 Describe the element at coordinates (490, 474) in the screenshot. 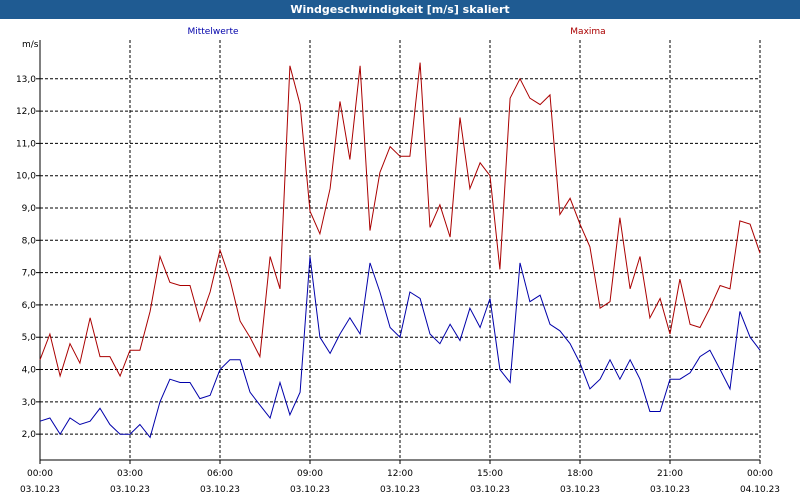

I see `x-tick-time-label: 15:00` at that location.